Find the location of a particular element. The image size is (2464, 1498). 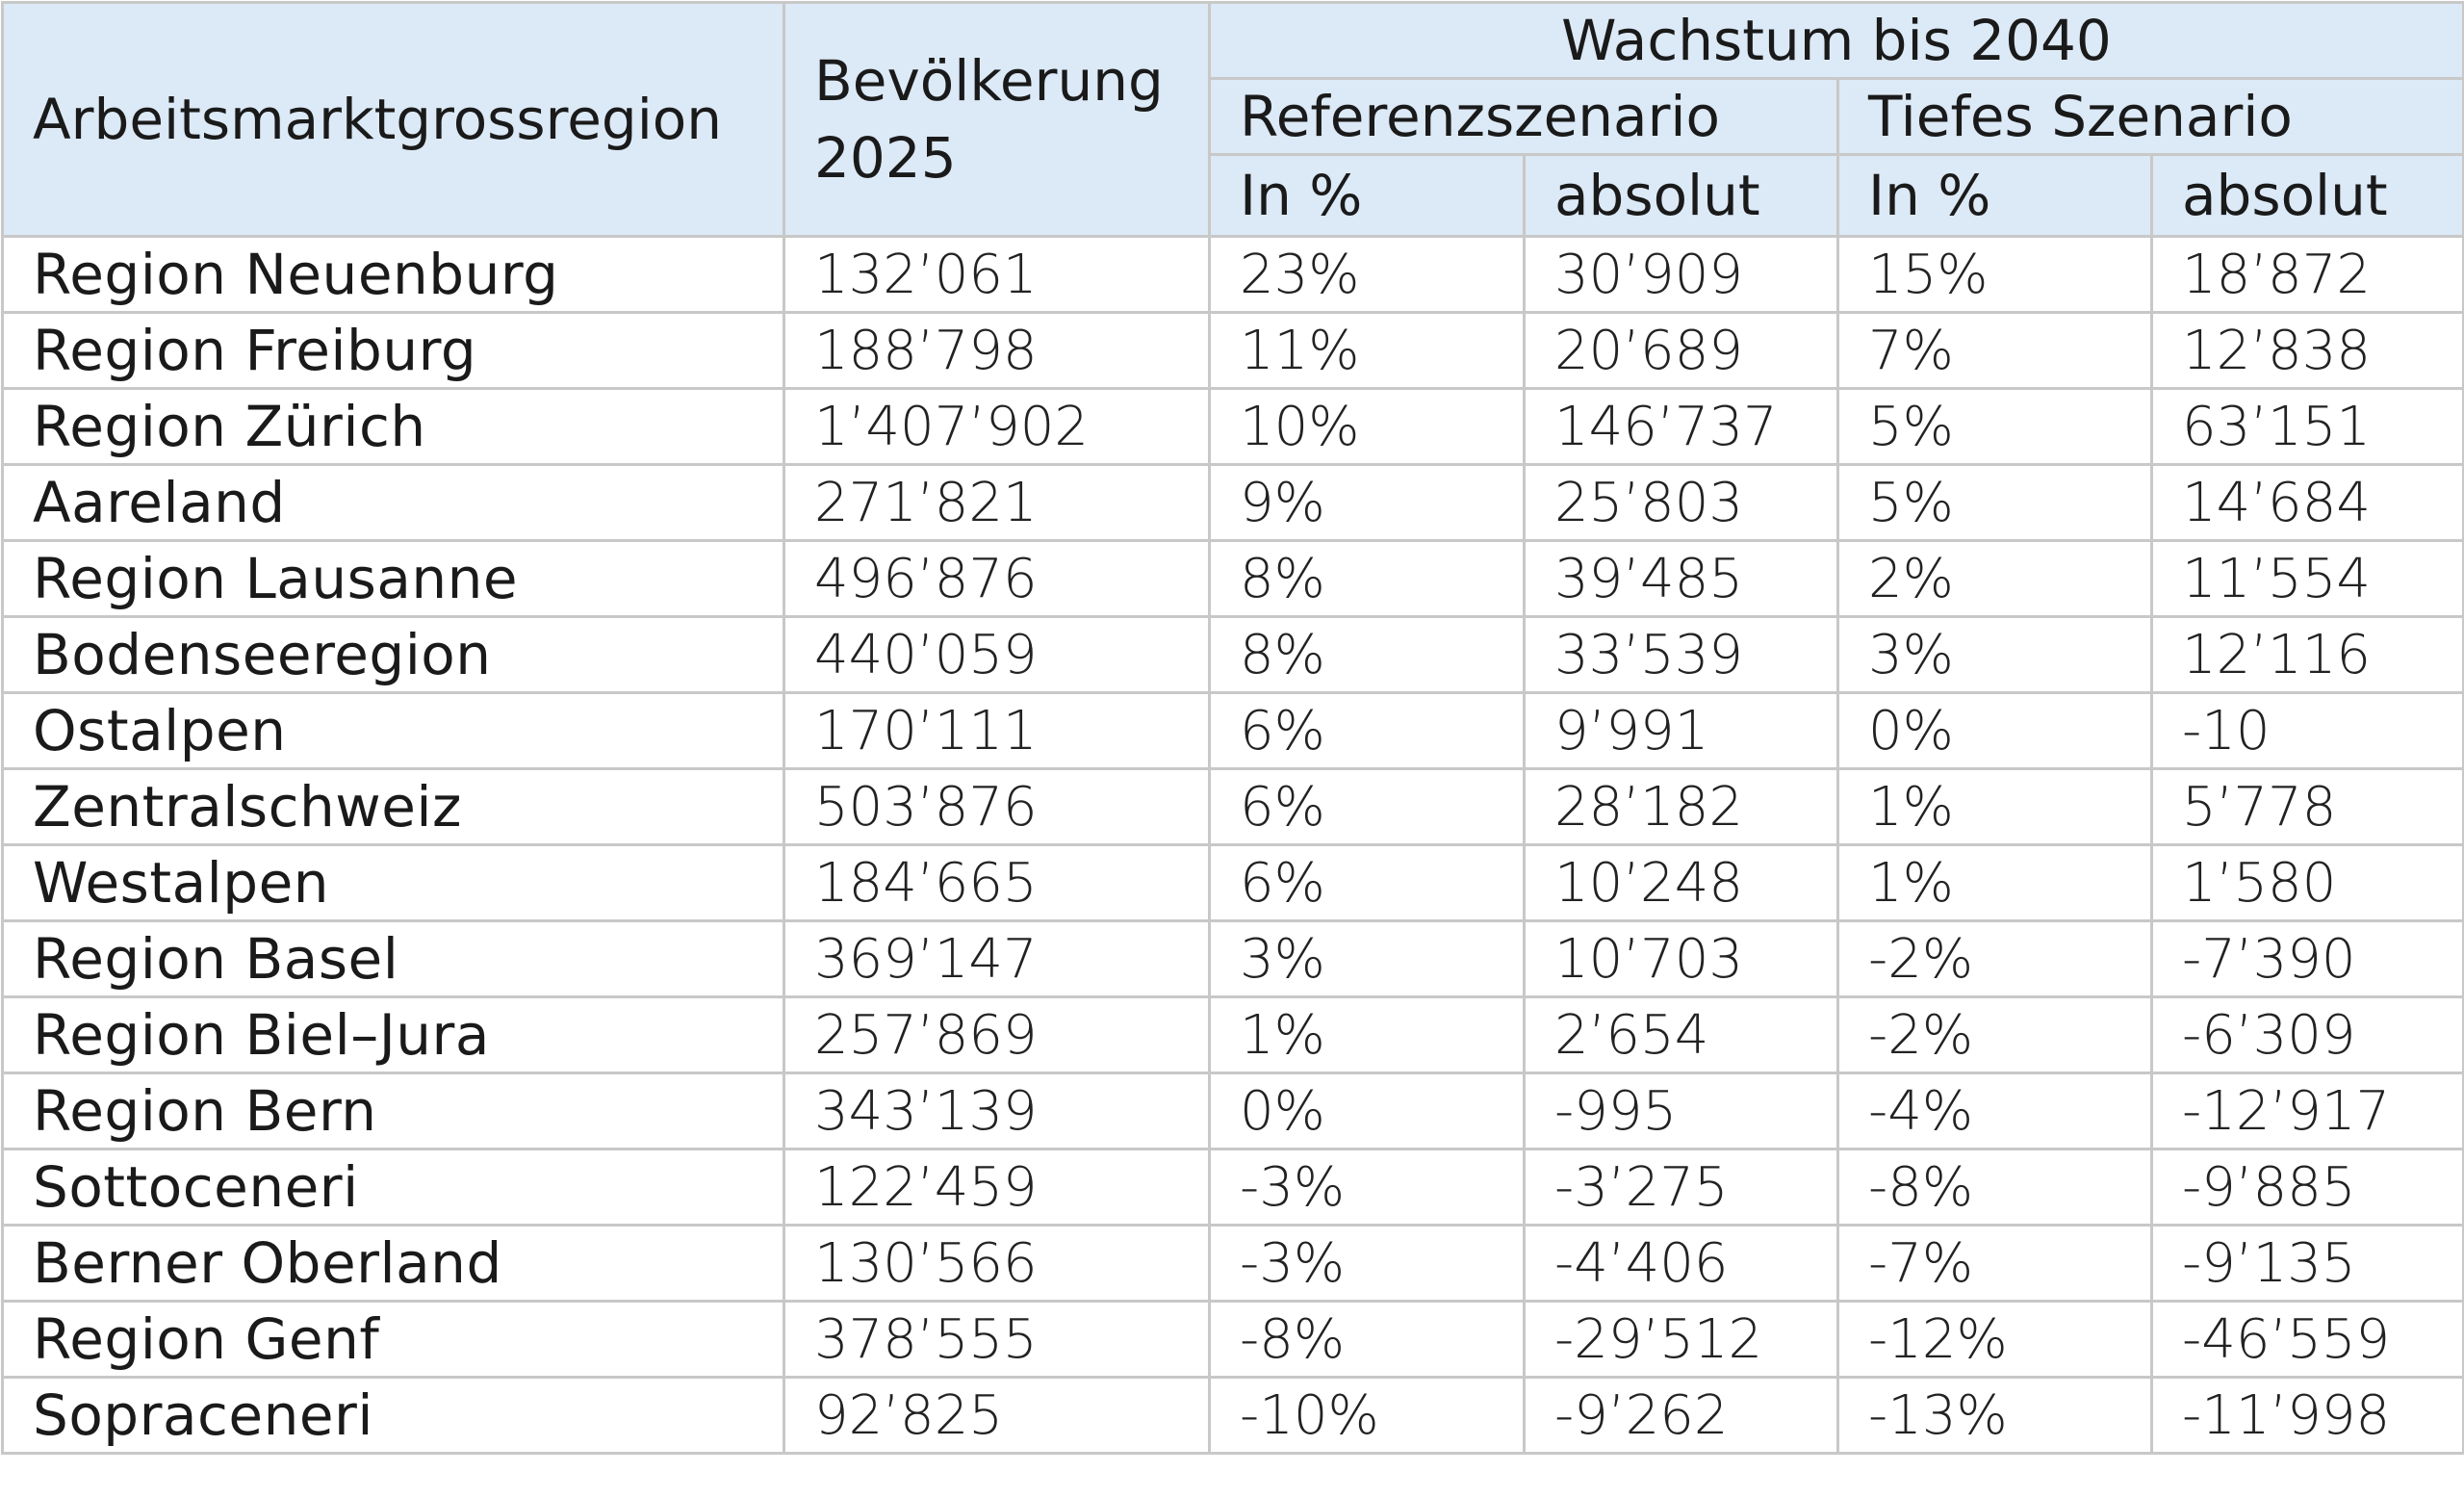

cell-region: Region Genf is located at coordinates (393, 1339).